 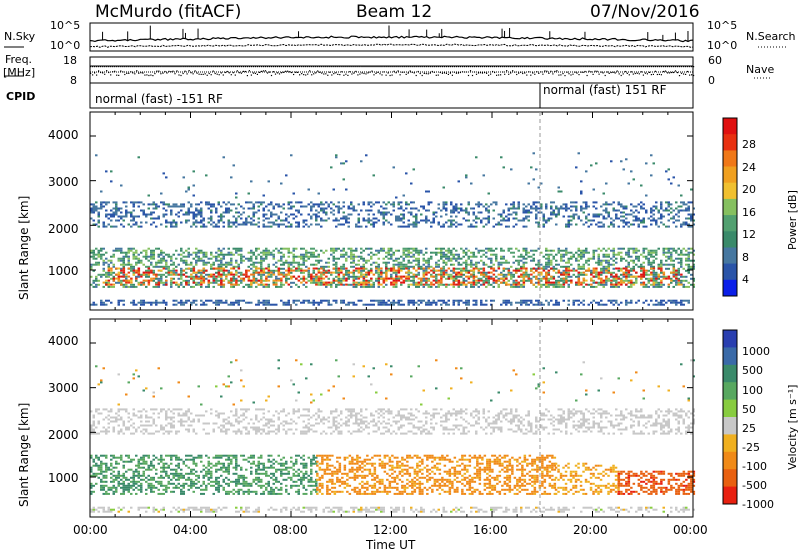 What do you see at coordinates (391, 36) in the screenshot?
I see `noise-traces` at bounding box center [391, 36].